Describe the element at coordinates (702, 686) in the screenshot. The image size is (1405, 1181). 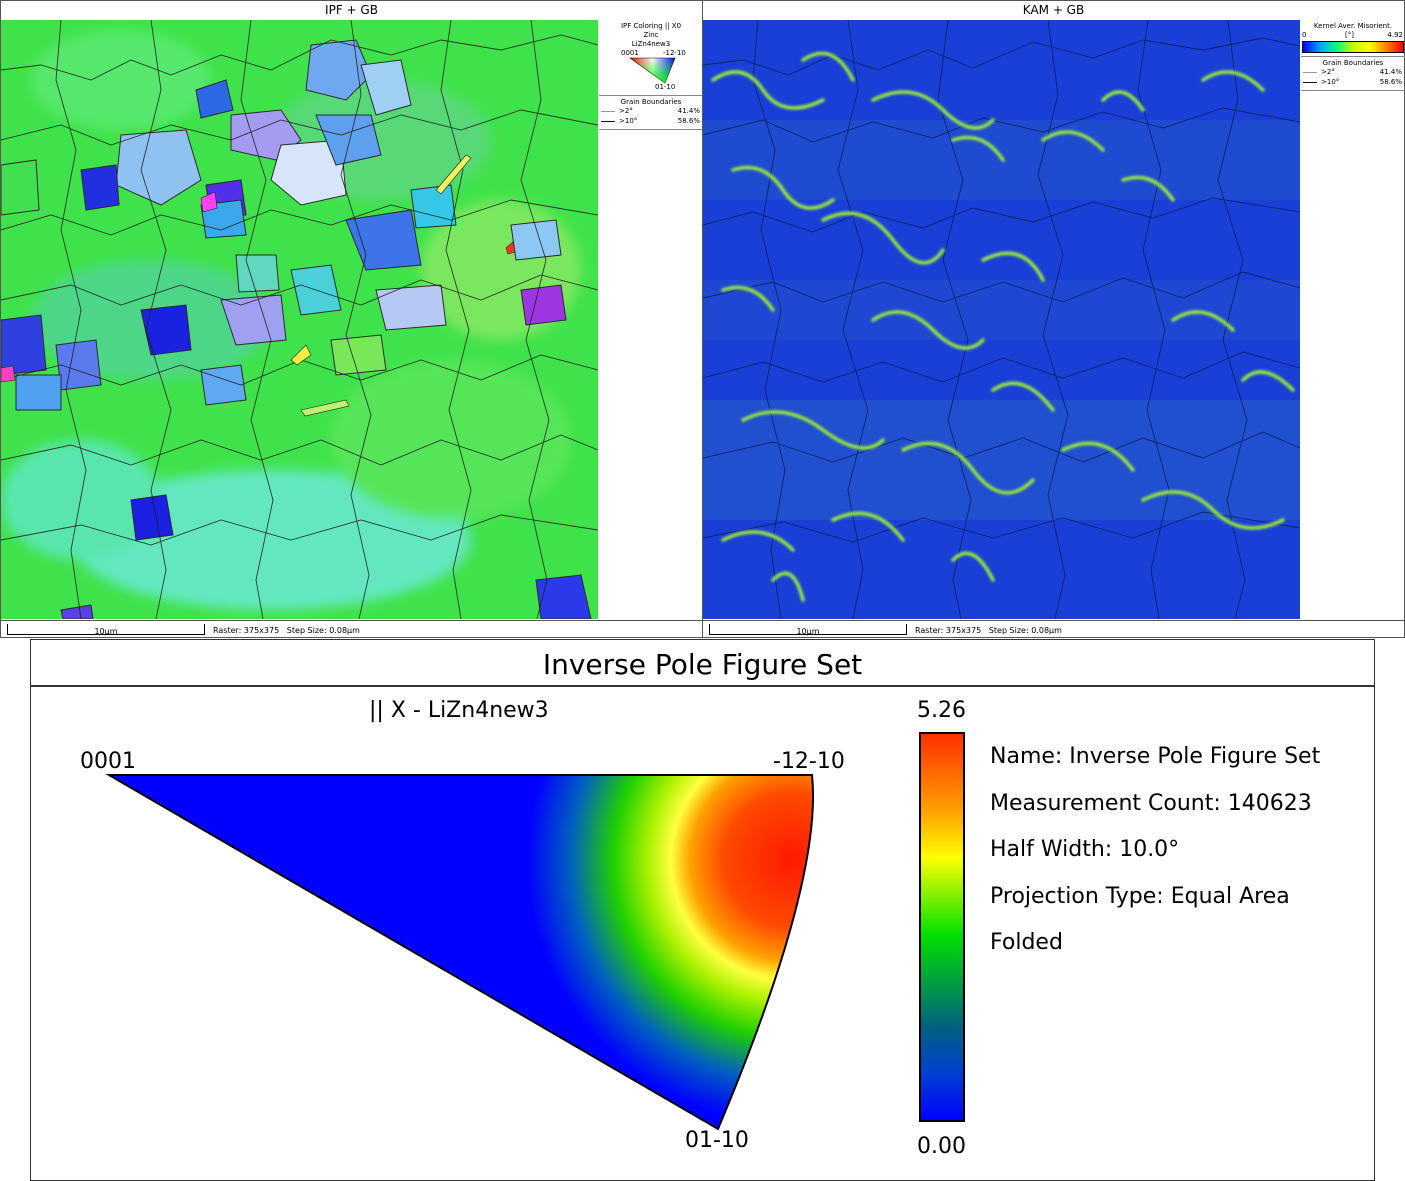
I see `ipf-set-title-rule` at that location.